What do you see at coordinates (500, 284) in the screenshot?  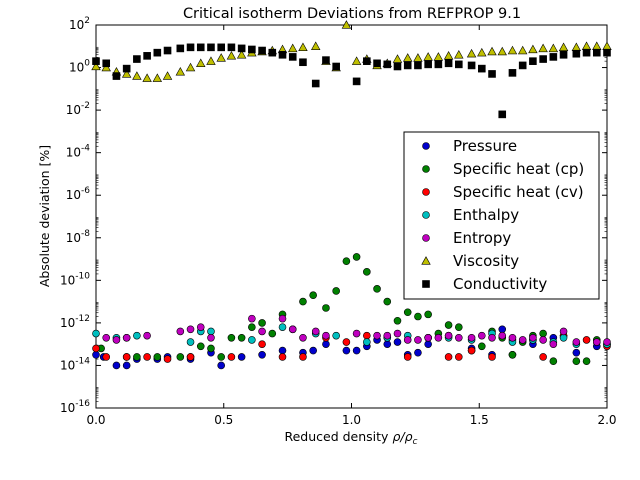 I see `legend-label: Conductivity` at bounding box center [500, 284].